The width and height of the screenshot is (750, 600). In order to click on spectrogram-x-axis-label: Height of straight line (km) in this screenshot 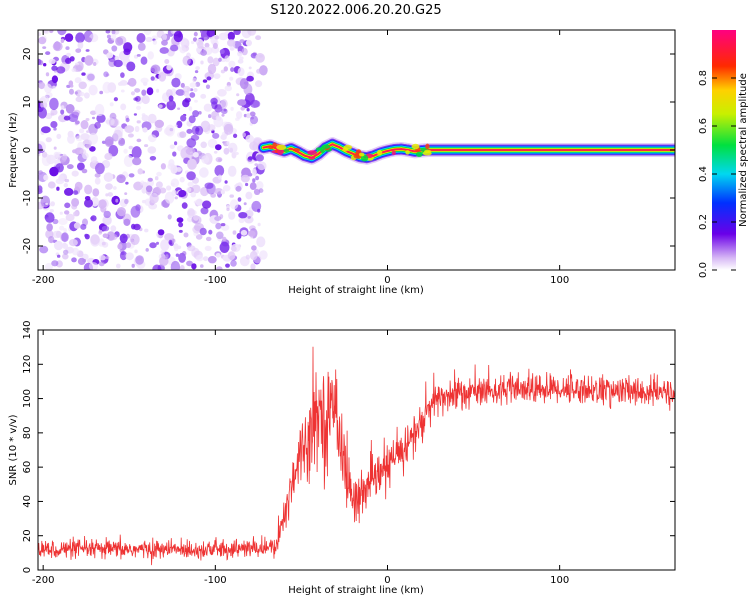, I will do `click(356, 290)`.